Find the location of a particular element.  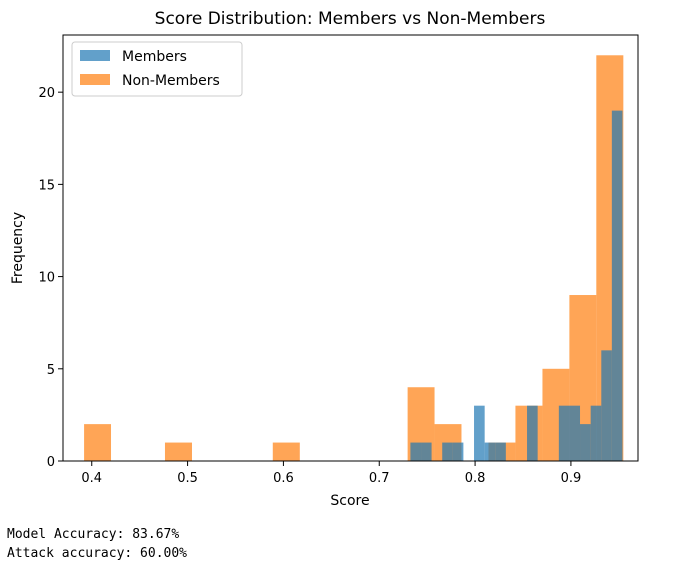

legend-label-non-members: Non-Members is located at coordinates (171, 81).